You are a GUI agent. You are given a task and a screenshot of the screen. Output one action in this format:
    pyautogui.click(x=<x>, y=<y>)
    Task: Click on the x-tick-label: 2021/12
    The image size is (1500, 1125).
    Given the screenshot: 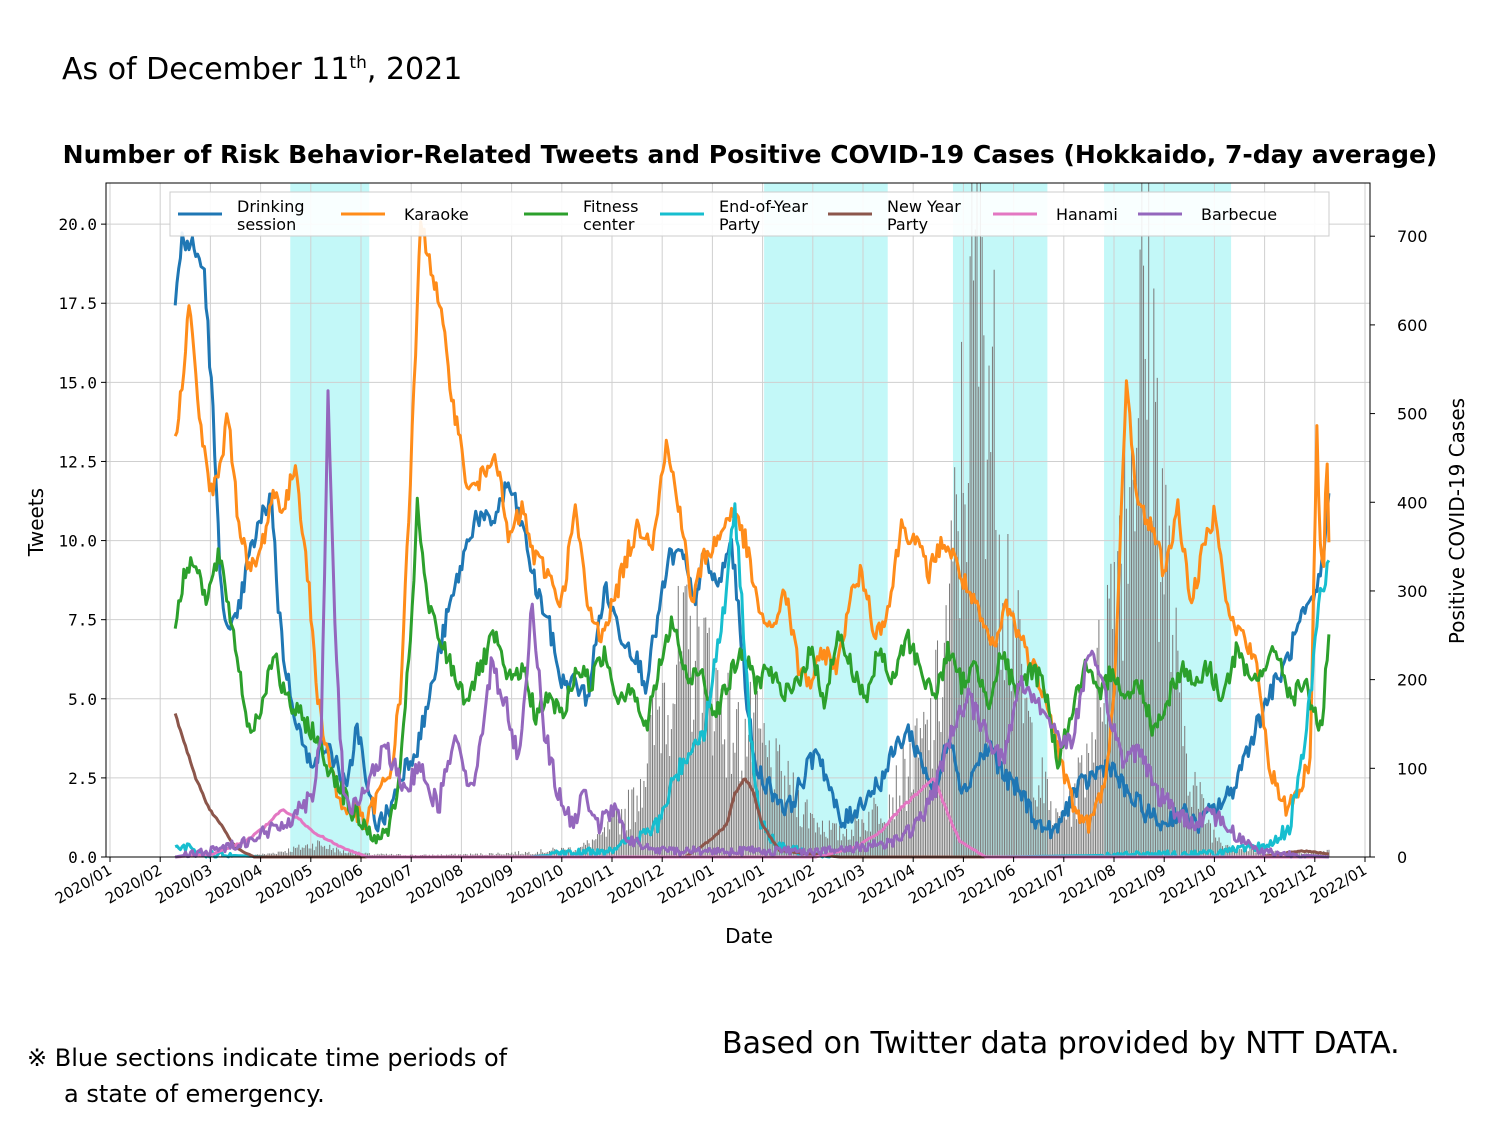 What is the action you would take?
    pyautogui.click(x=1288, y=884)
    